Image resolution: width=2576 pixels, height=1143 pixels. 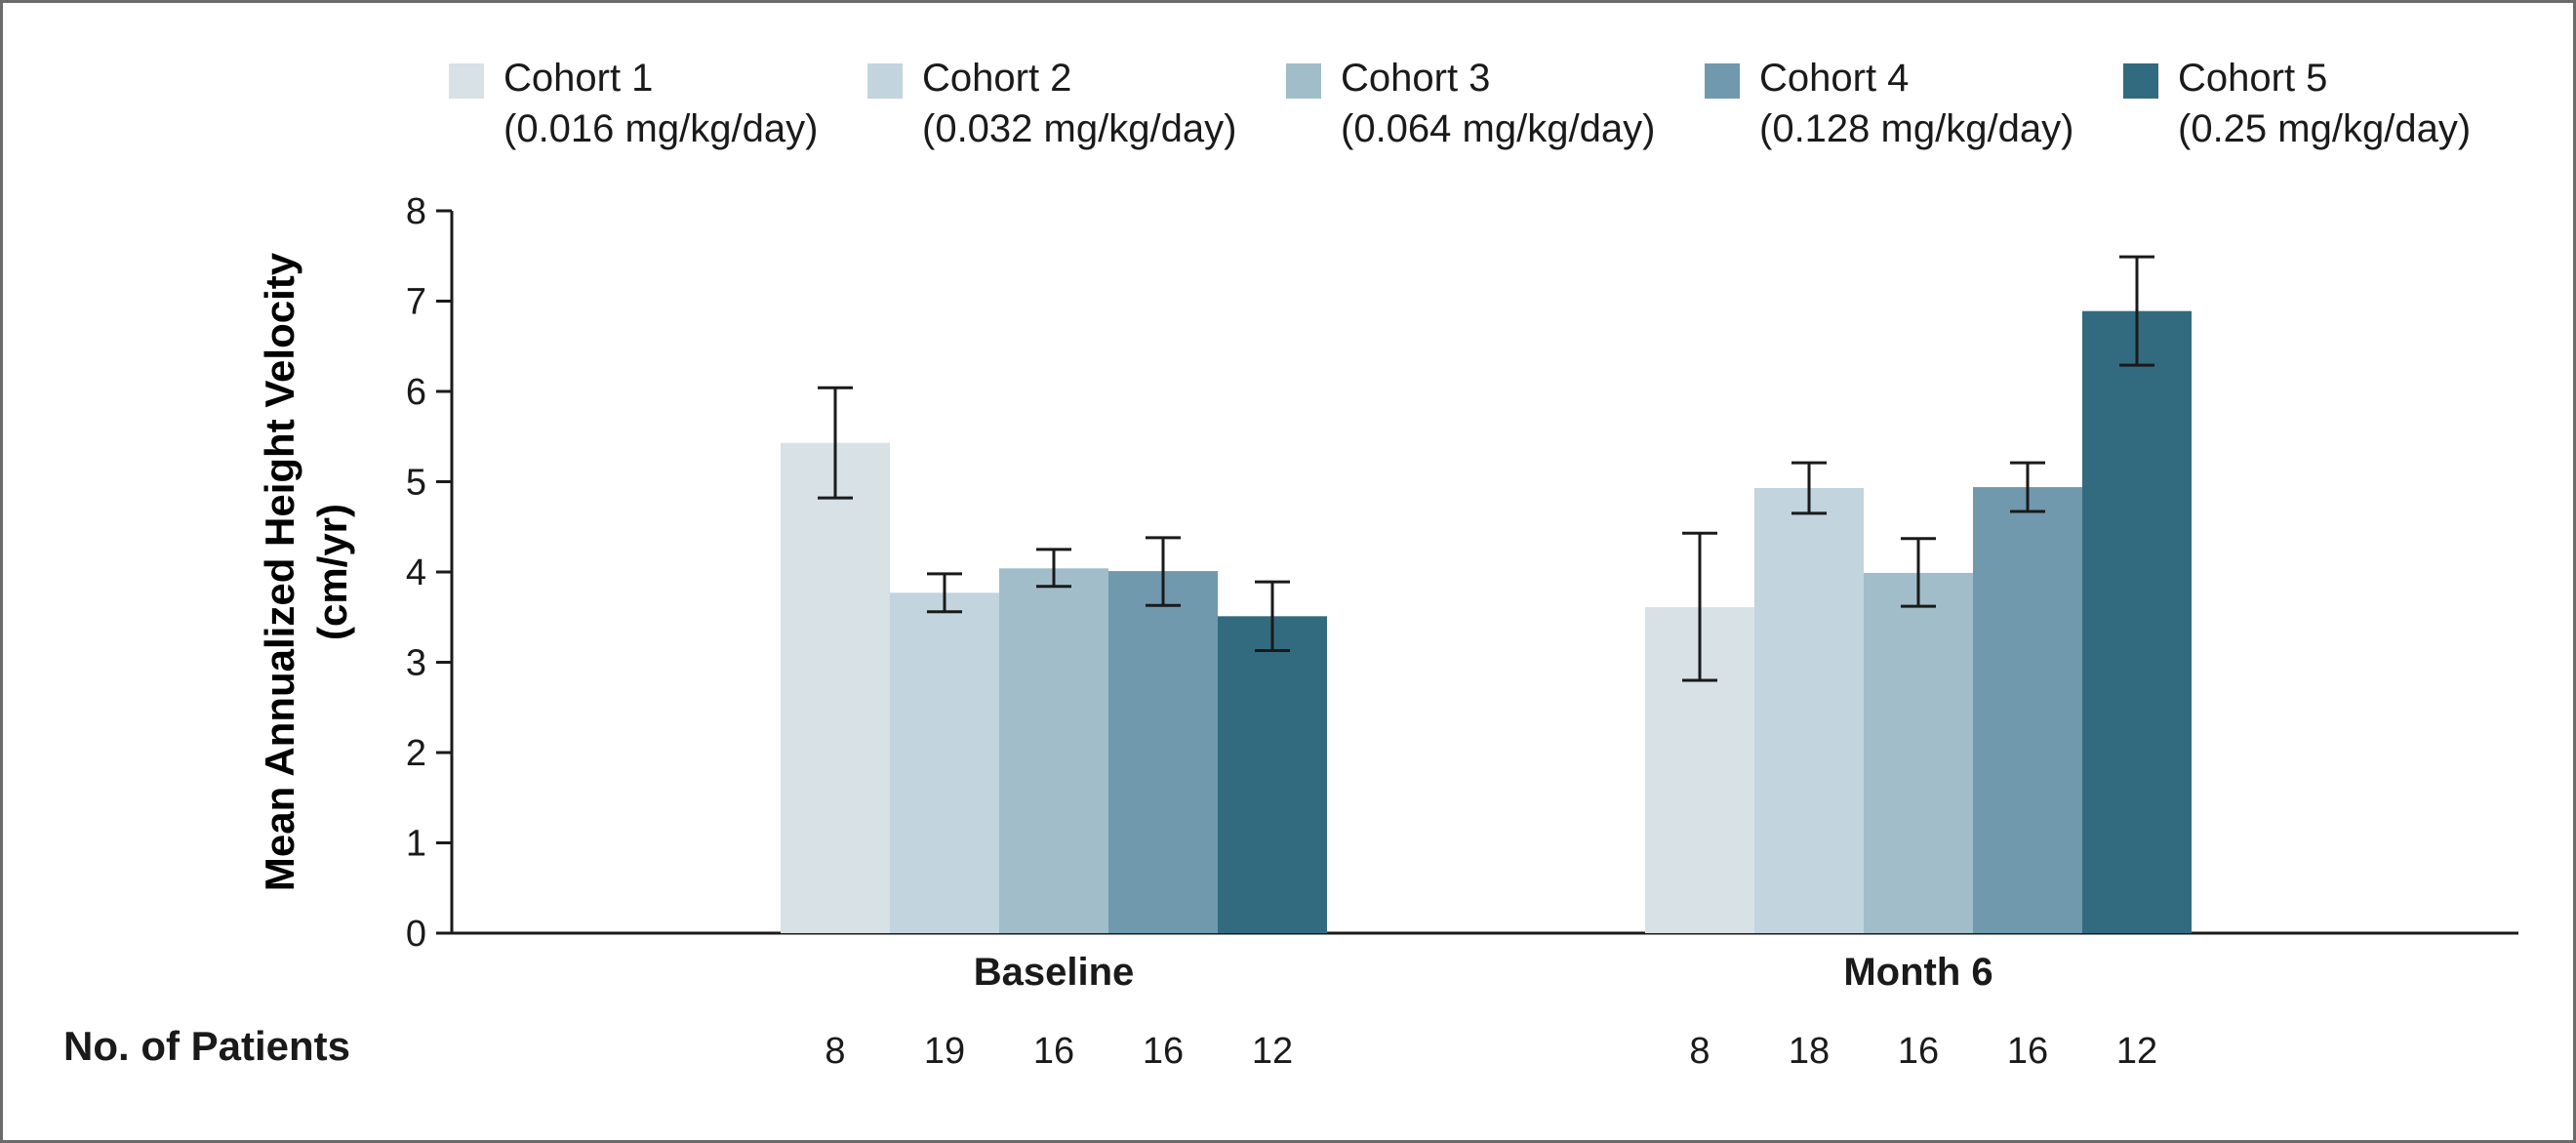 What do you see at coordinates (2253, 78) in the screenshot?
I see `legend-label: Cohort 5` at bounding box center [2253, 78].